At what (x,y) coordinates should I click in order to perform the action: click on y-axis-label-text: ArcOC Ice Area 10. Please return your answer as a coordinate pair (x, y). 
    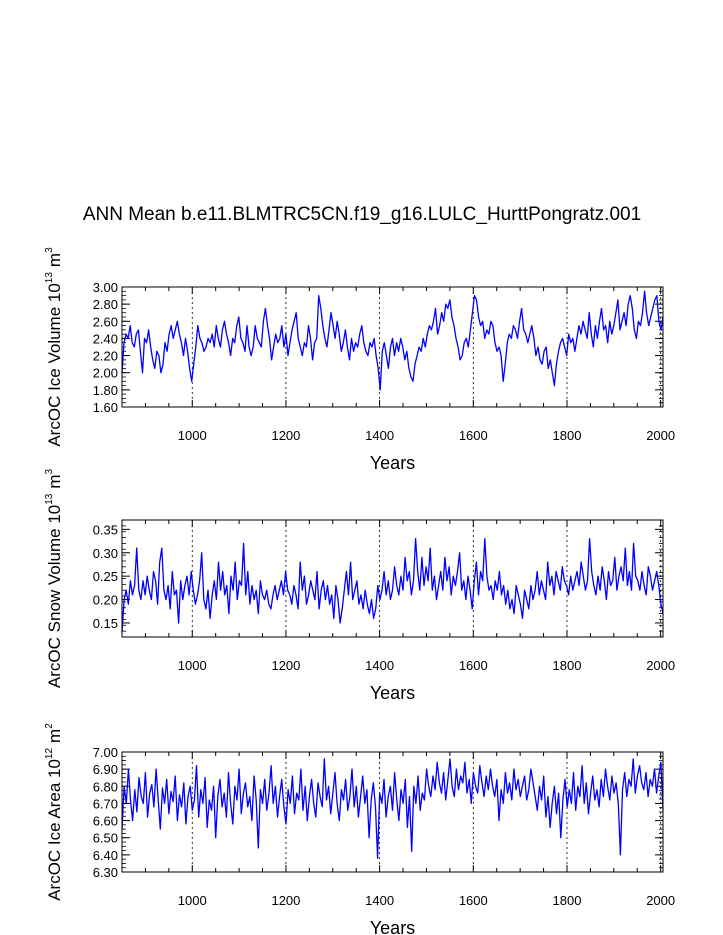
    Looking at the image, I should click on (54, 830).